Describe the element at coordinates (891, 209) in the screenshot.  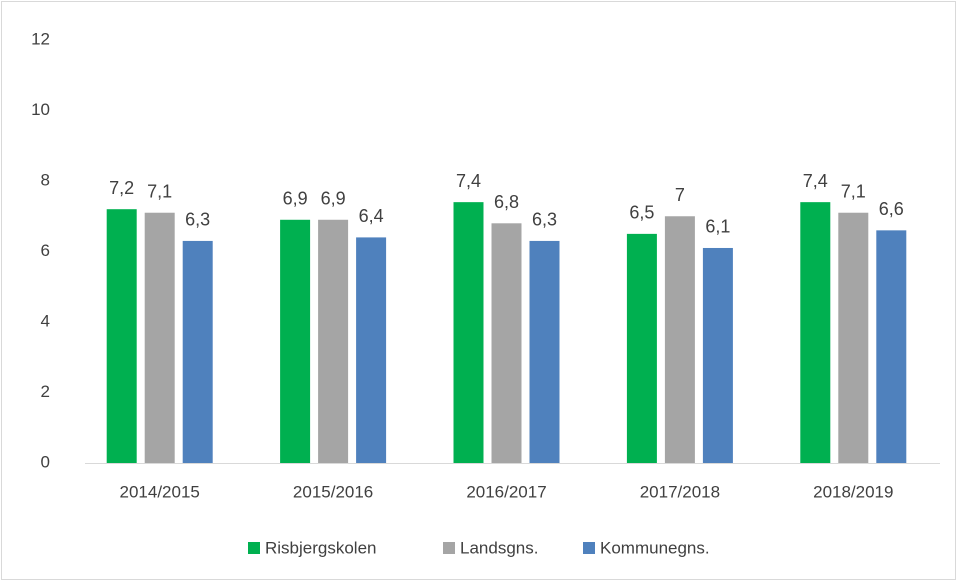
I see `data-label: 6,6` at that location.